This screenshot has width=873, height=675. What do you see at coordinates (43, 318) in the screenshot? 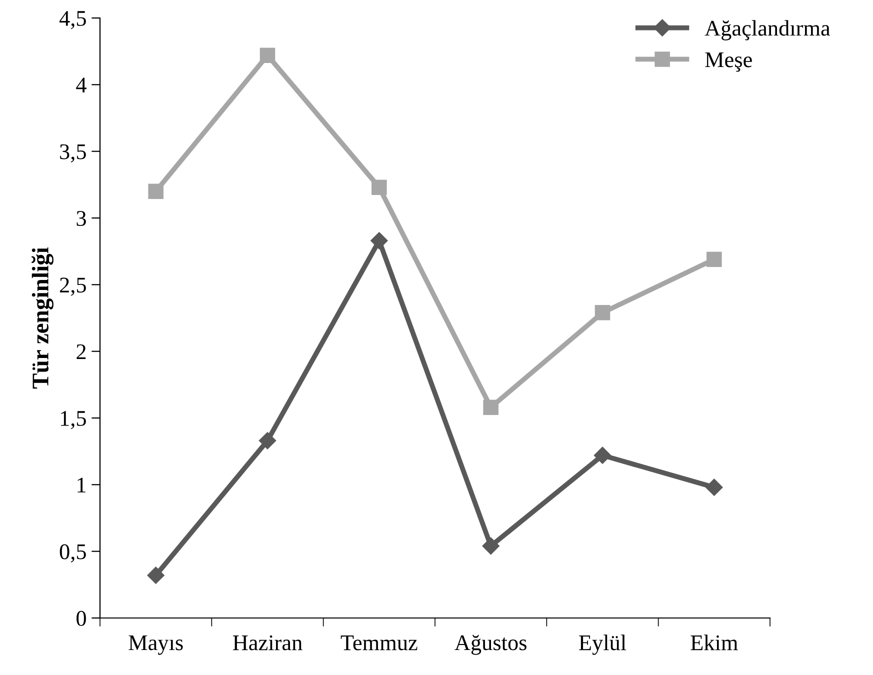
I see `y-axis-title: Tür zenginliği` at bounding box center [43, 318].